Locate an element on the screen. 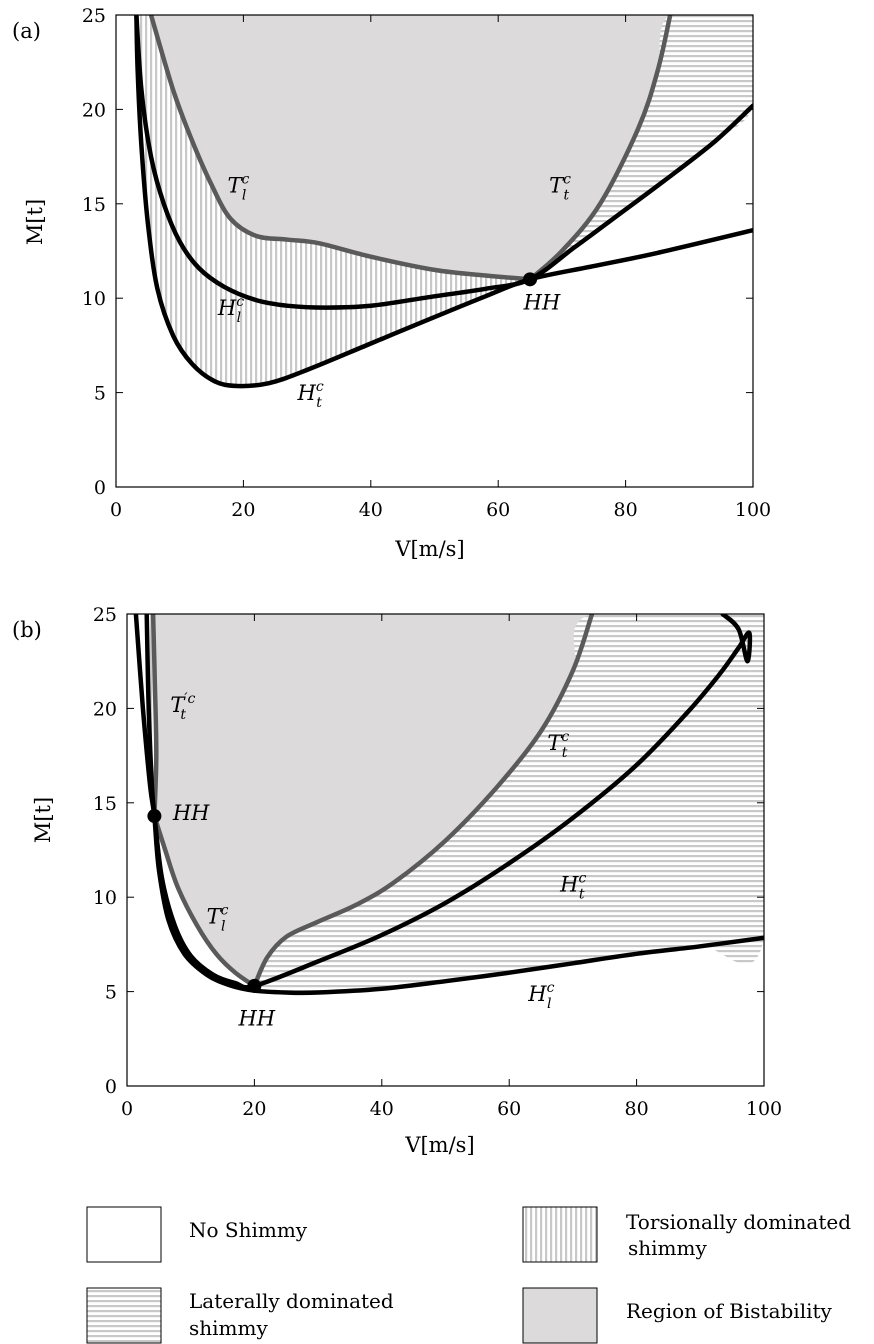 This screenshot has height=1344, width=874. legend-label: No Shimmy is located at coordinates (248, 1230).